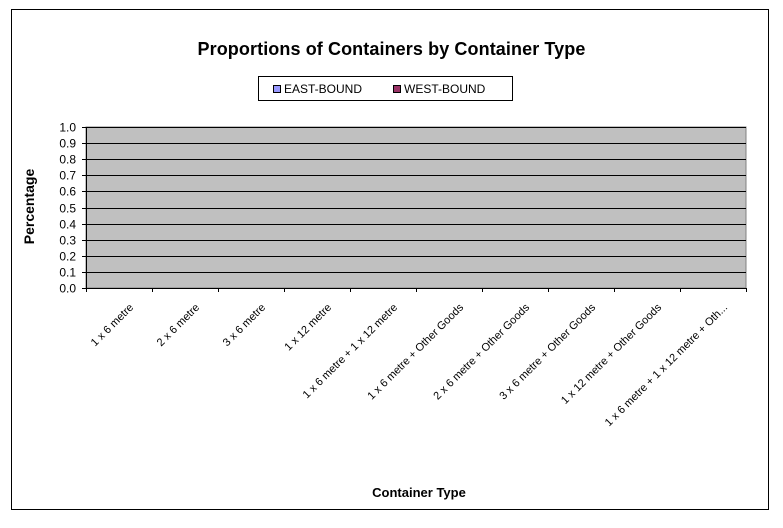  What do you see at coordinates (29, 207) in the screenshot?
I see `y-axis-title: Percentage` at bounding box center [29, 207].